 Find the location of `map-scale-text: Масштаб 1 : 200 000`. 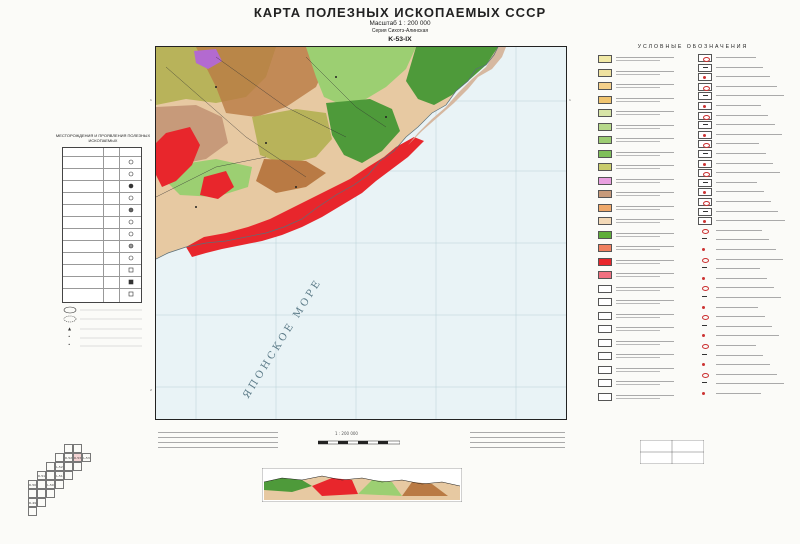

map-scale-text: Масштаб 1 : 200 000 is located at coordinates (400, 23).